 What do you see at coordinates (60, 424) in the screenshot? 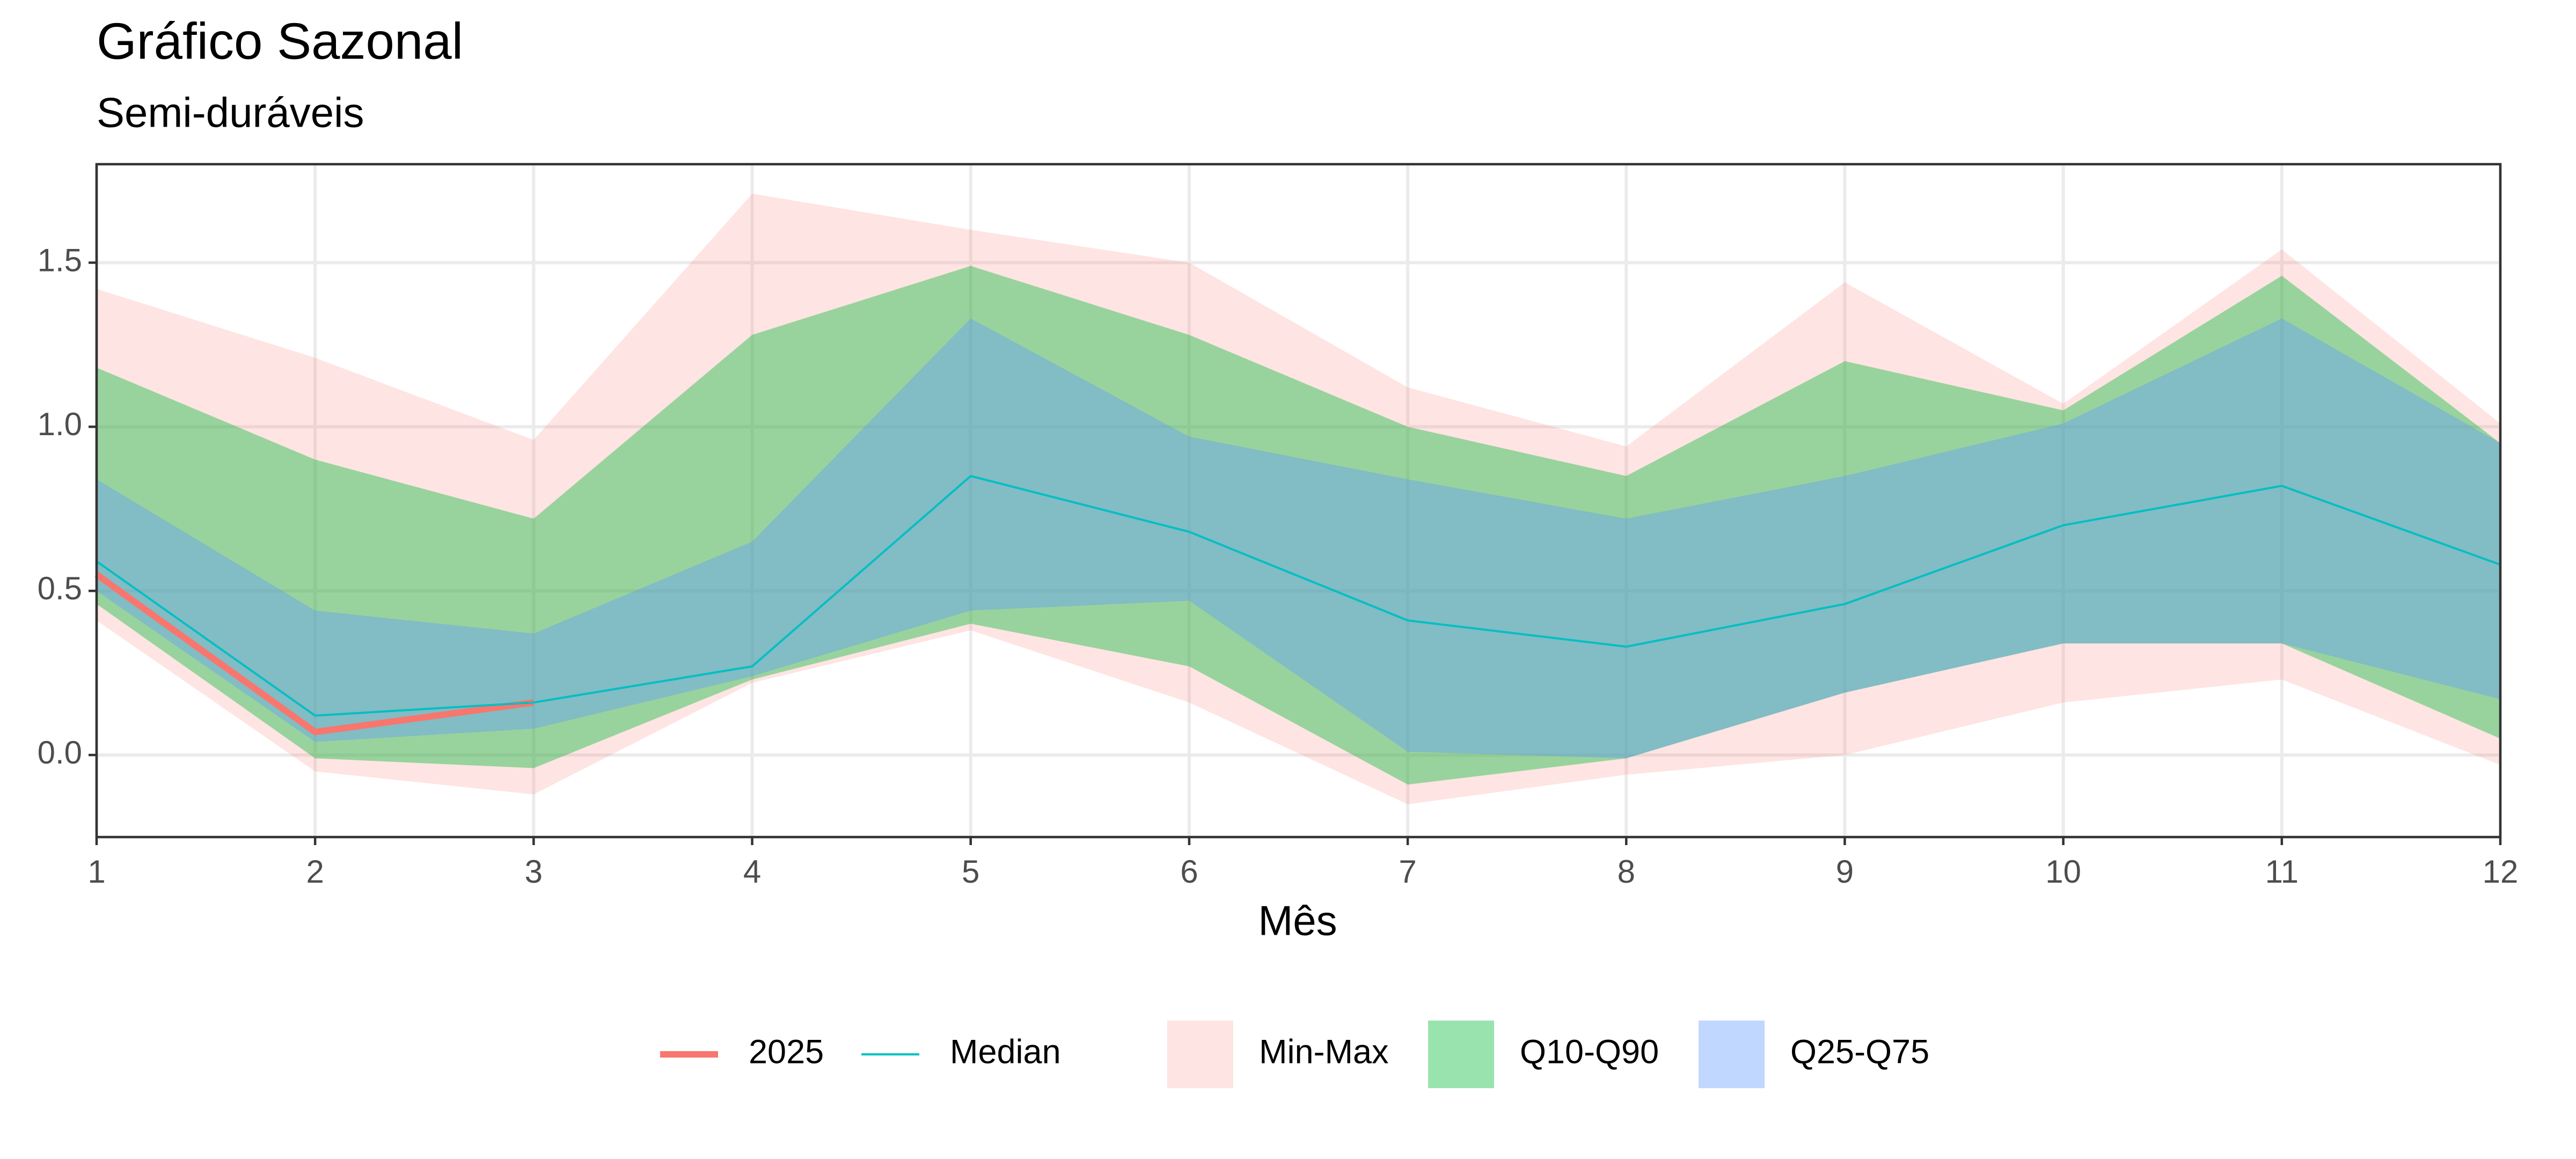
I see `y-tick-label: 1.0` at bounding box center [60, 424].